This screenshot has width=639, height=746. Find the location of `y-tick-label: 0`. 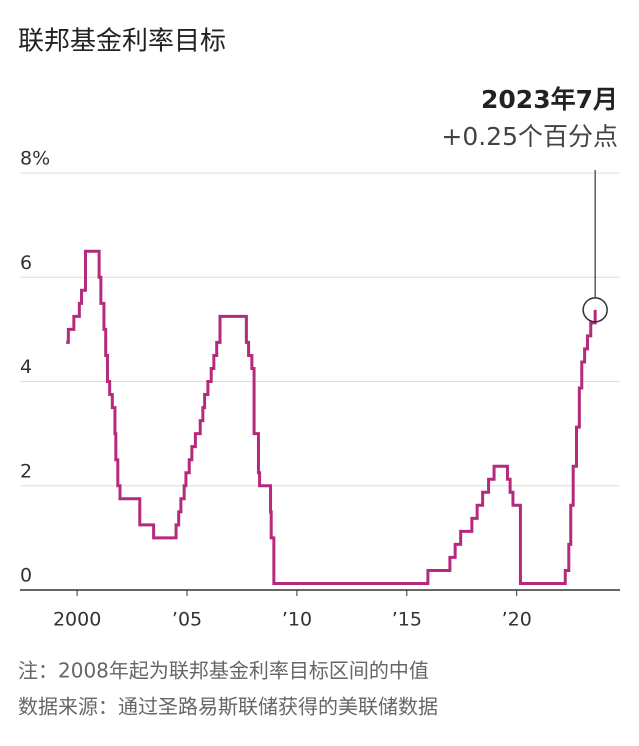

y-tick-label: 0 is located at coordinates (26, 576).